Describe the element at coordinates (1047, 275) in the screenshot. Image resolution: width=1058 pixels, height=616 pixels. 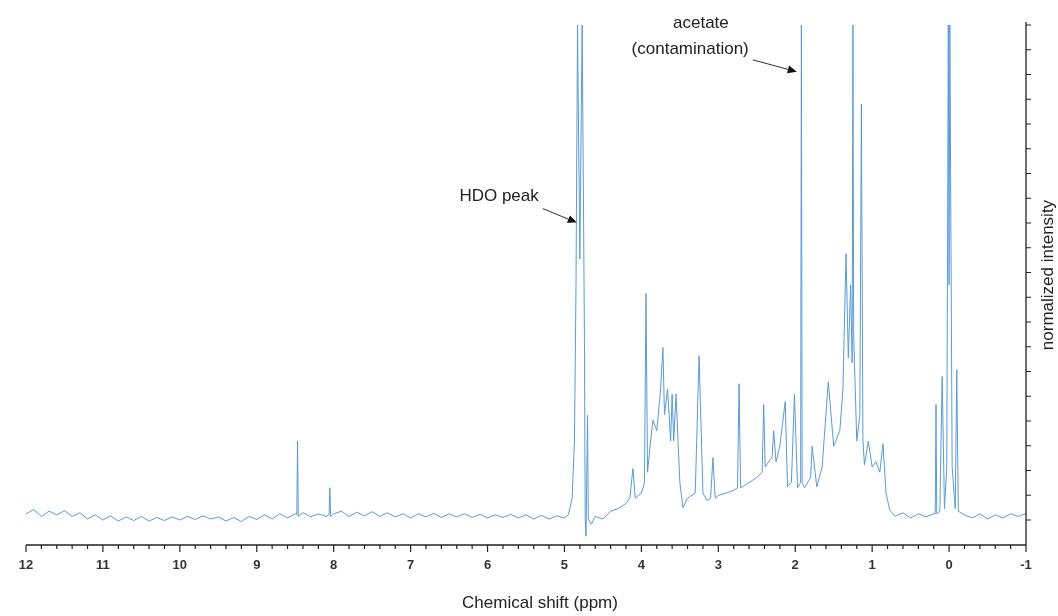
I see `y-axis-title: normalized intensity` at that location.